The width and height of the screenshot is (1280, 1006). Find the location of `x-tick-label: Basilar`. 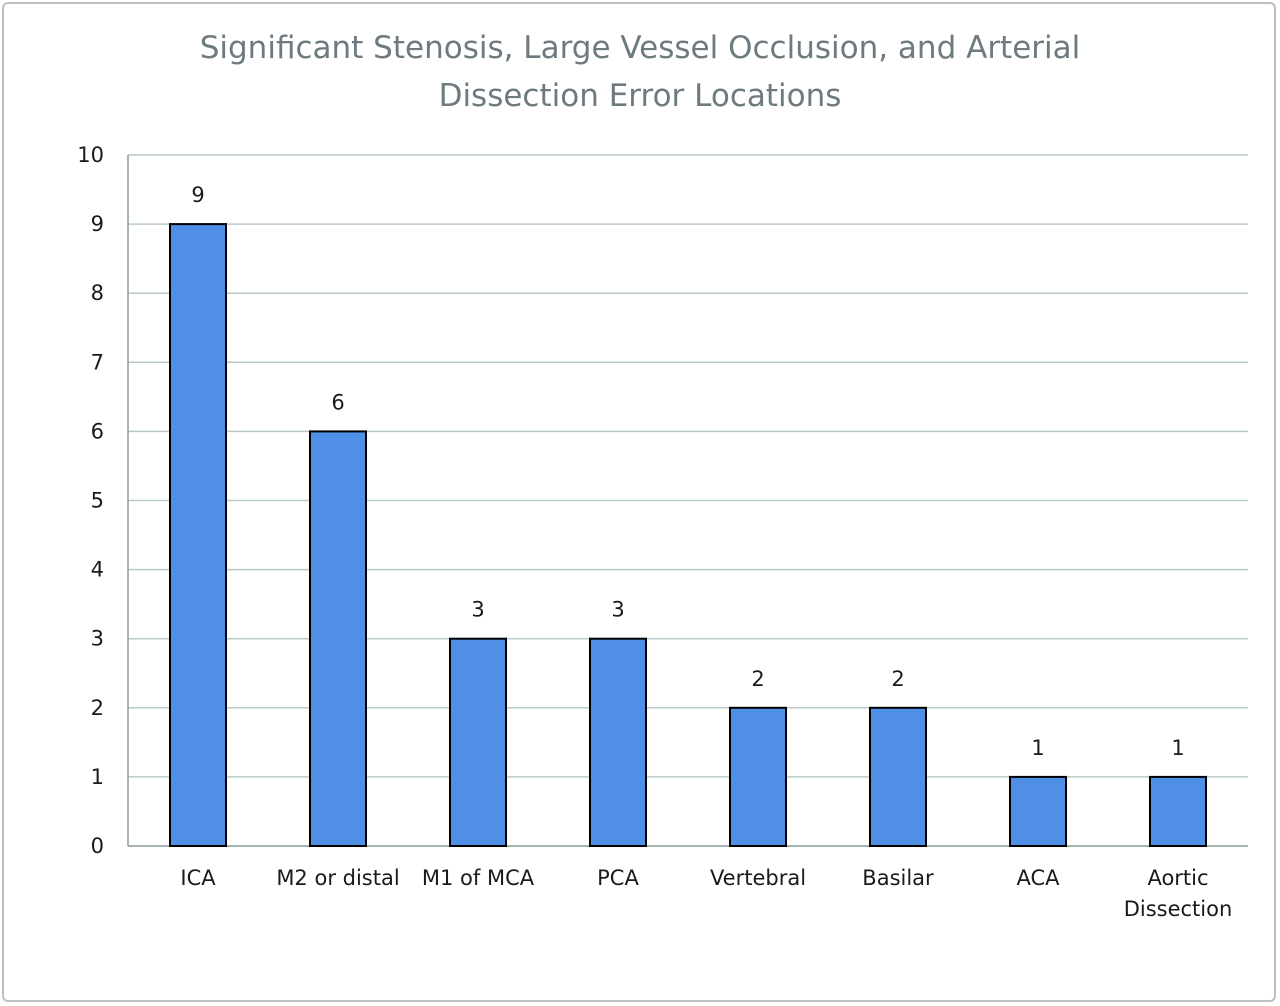

x-tick-label: Basilar is located at coordinates (898, 878).